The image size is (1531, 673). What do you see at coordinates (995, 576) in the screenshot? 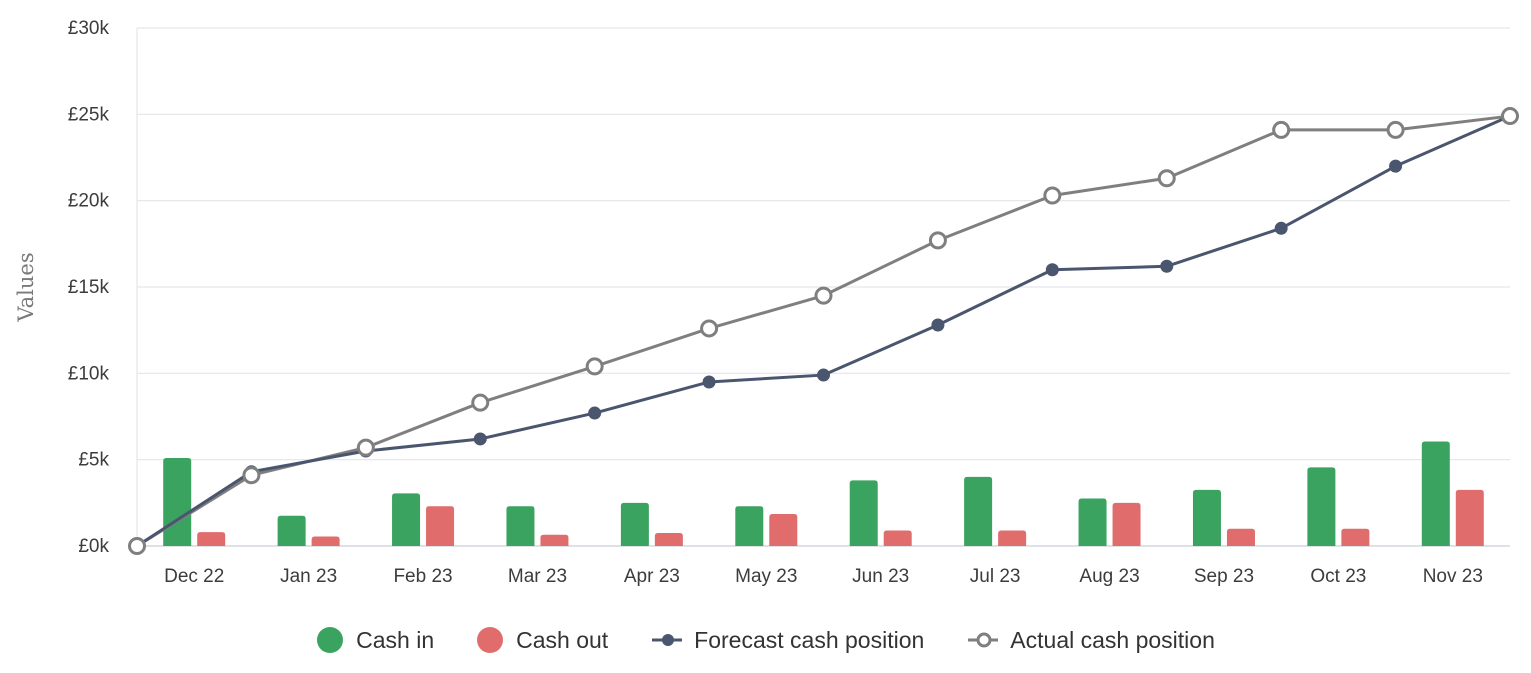
I see `x-tick-label: Jul 23` at bounding box center [995, 576].